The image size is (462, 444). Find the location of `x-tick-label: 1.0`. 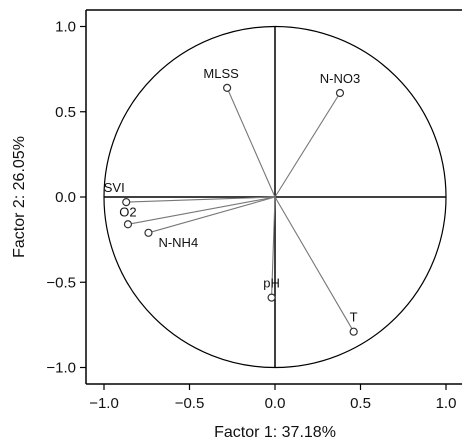

x-tick-label: 1.0 is located at coordinates (446, 403).